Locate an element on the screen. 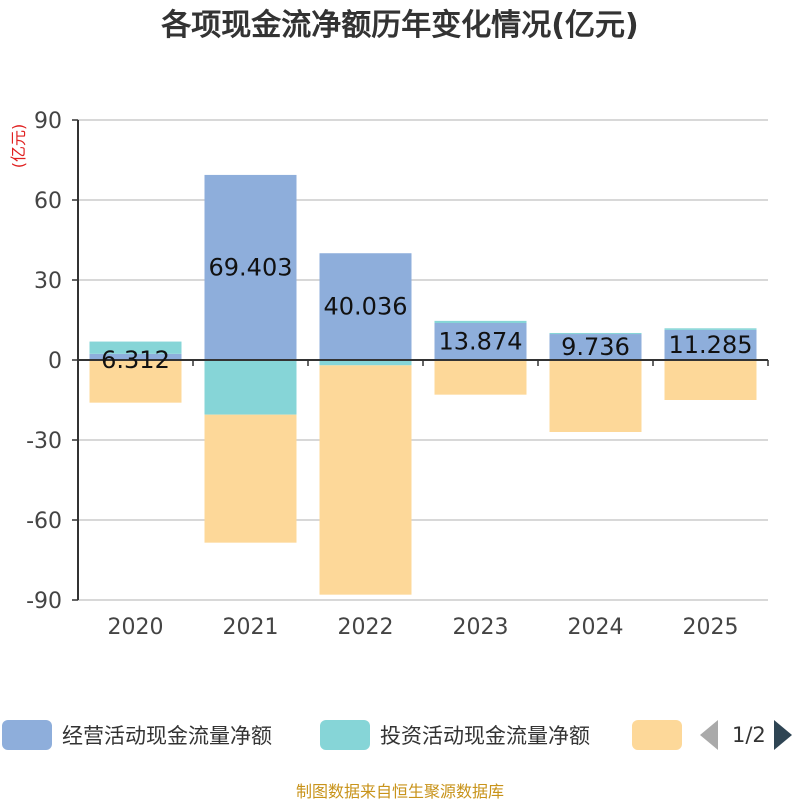 The width and height of the screenshot is (800, 802). data-label-operating-2023: 13.874 is located at coordinates (481, 342).